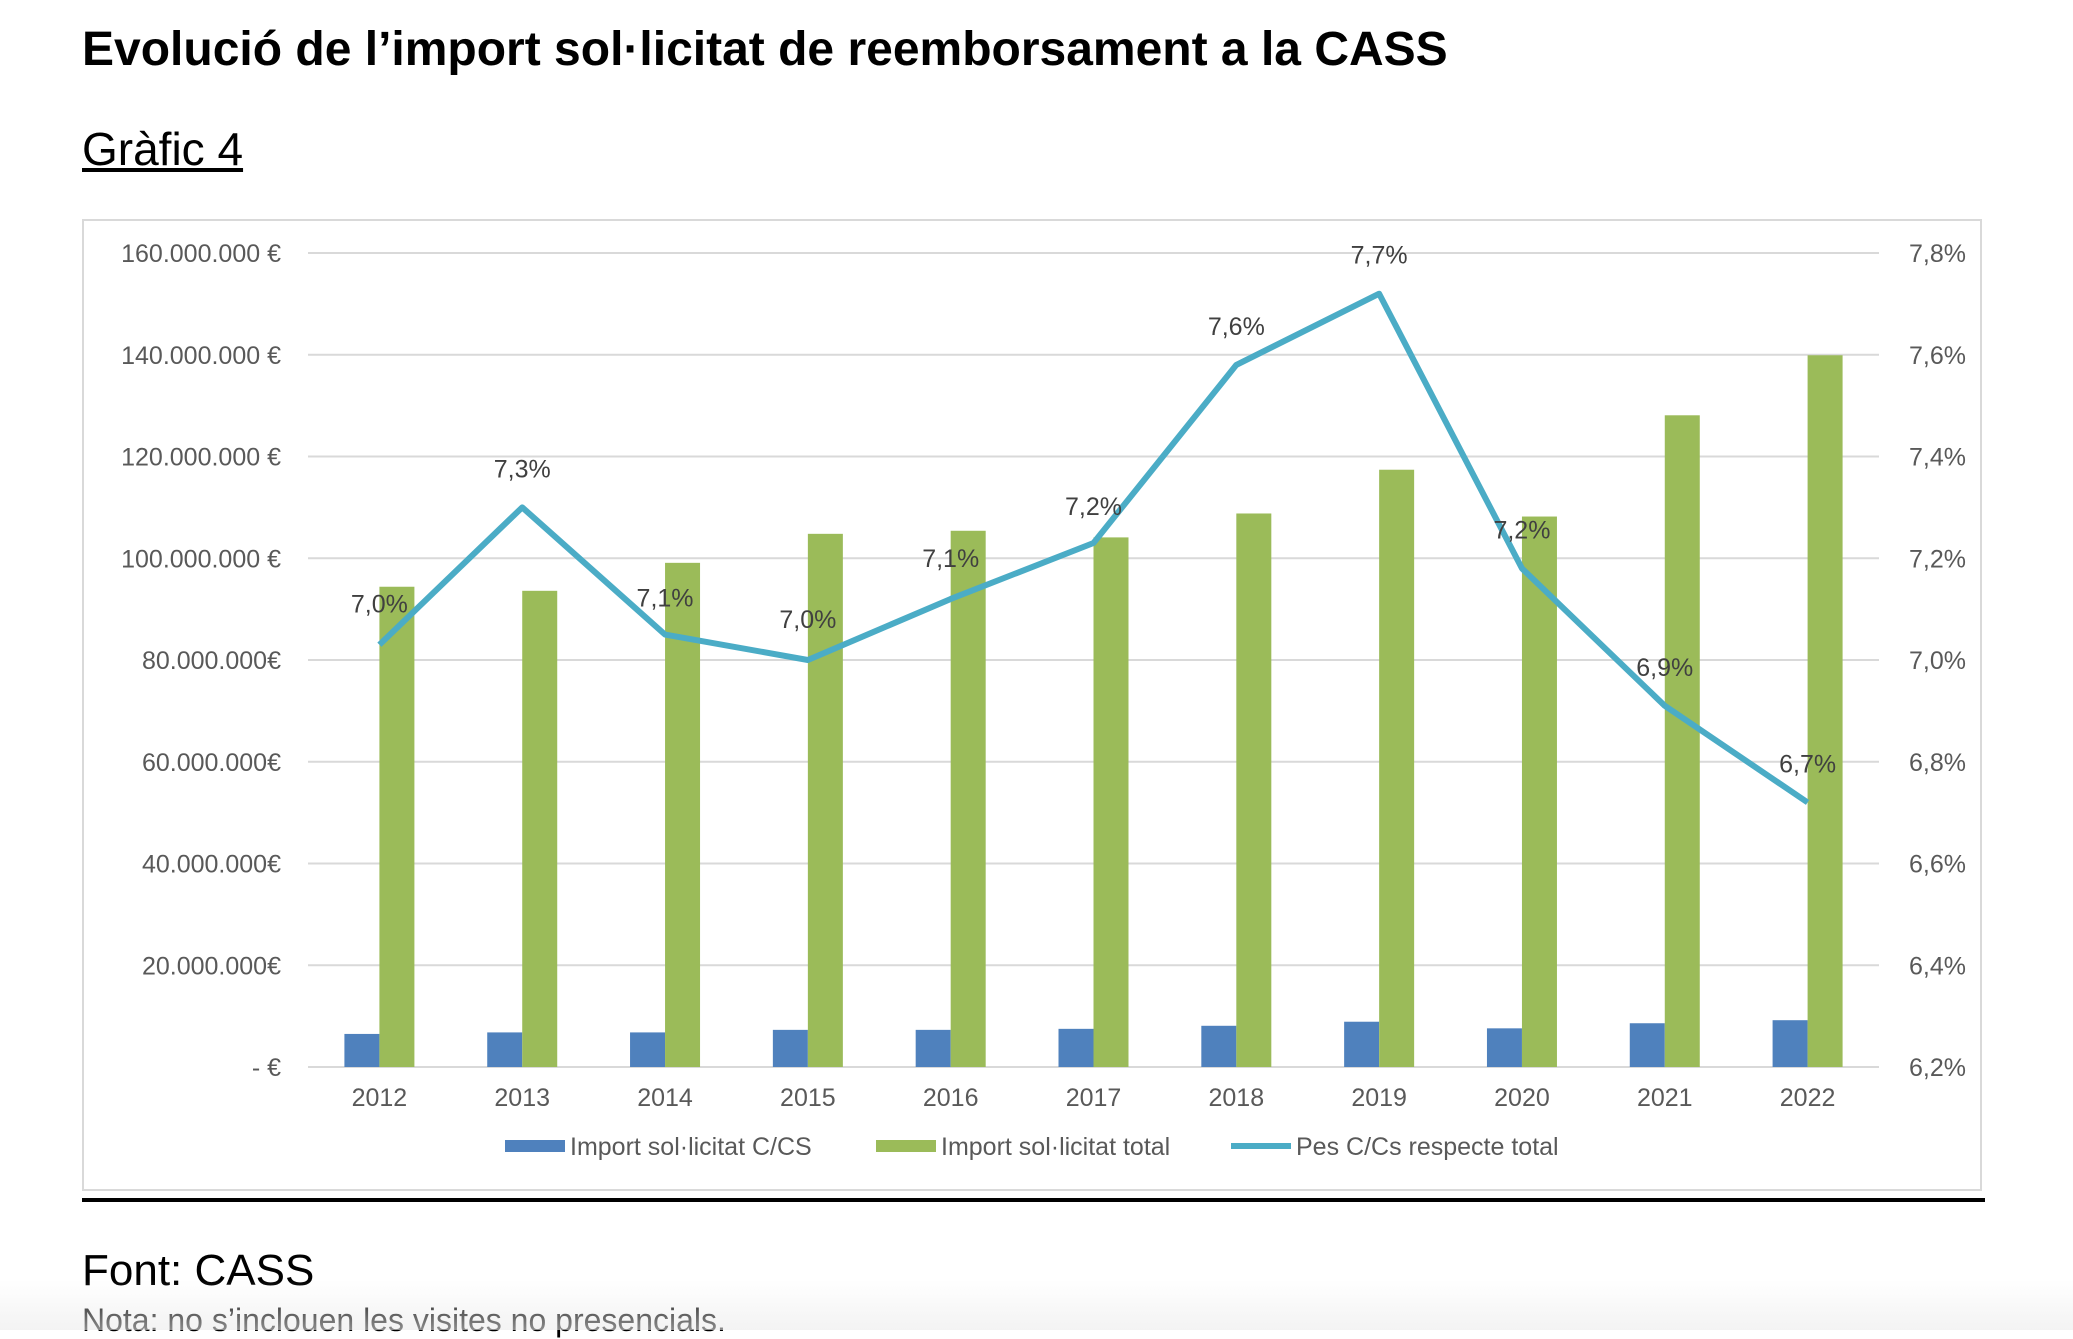  Describe the element at coordinates (201, 356) in the screenshot. I see `left-axis-tick-label: 140.000.000 €` at that location.